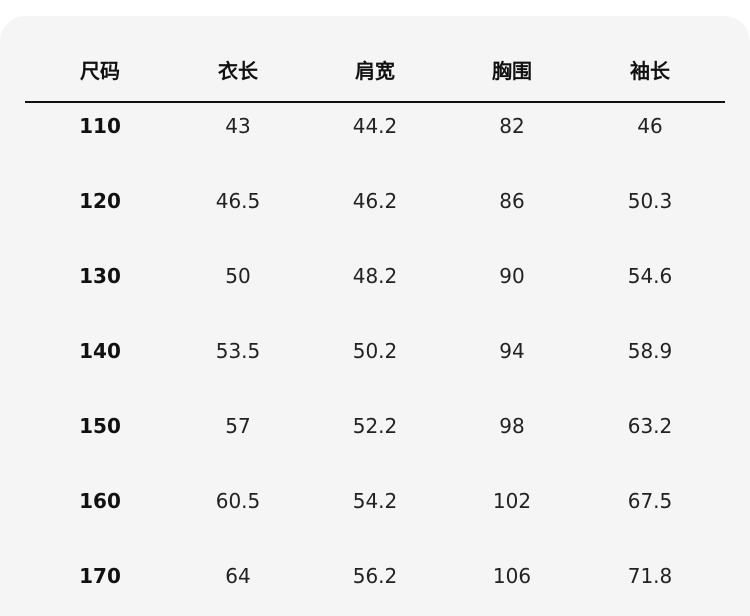 The width and height of the screenshot is (750, 616). I want to click on cell-chest: 86, so click(512, 201).